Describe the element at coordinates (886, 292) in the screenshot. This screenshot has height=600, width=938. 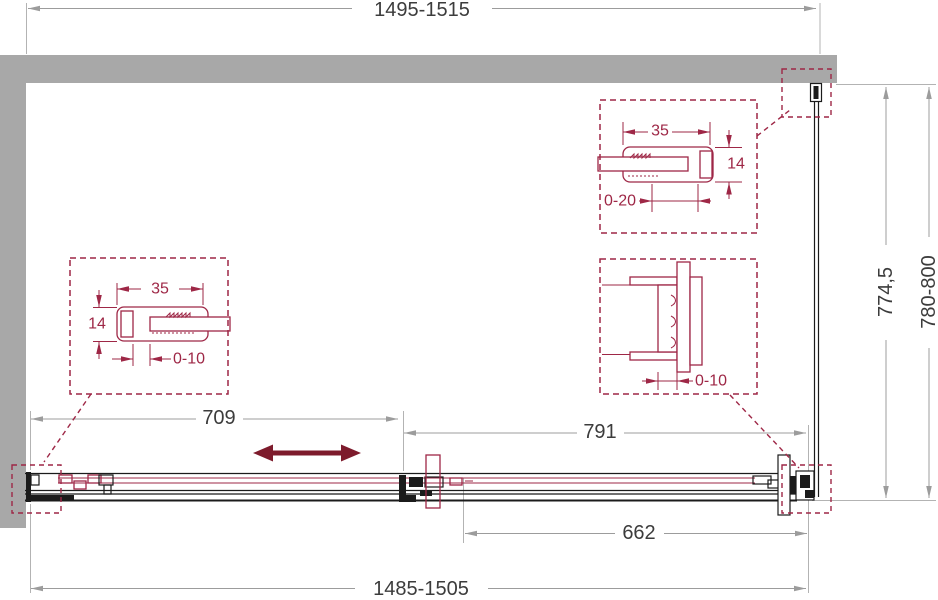
I see `label-side-panel-glass: 774,5` at that location.